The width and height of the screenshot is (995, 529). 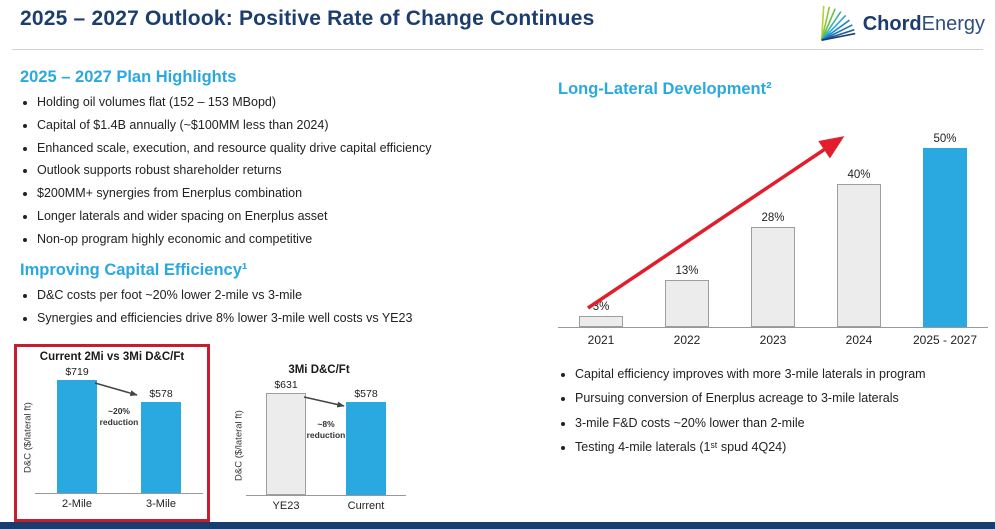 I want to click on category-label: YE23, so click(x=286, y=506).